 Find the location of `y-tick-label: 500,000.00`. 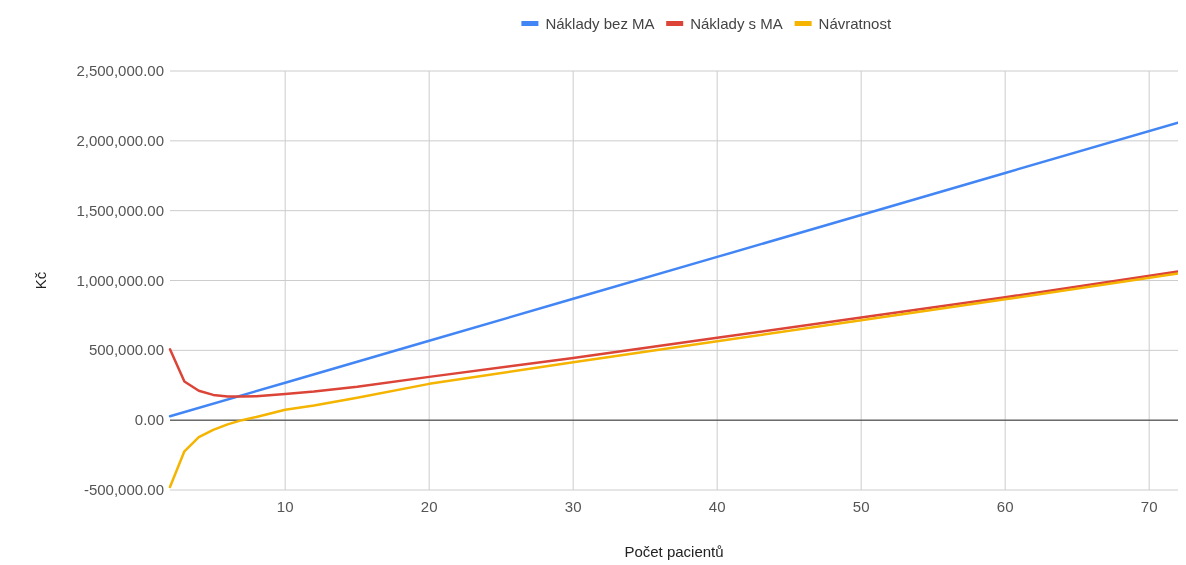

y-tick-label: 500,000.00 is located at coordinates (126, 350).